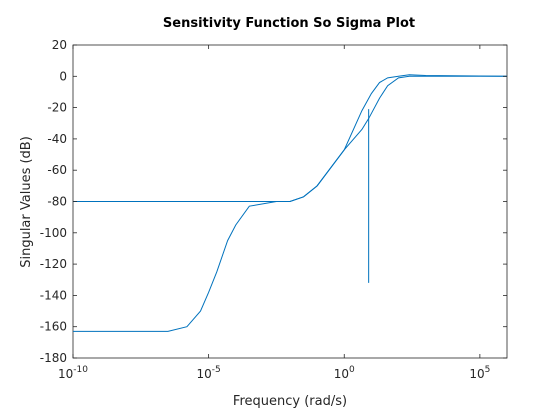 The height and width of the screenshot is (420, 560). What do you see at coordinates (289, 23) in the screenshot?
I see `chart-title: Sensitivity Function So Sigma Plot` at bounding box center [289, 23].